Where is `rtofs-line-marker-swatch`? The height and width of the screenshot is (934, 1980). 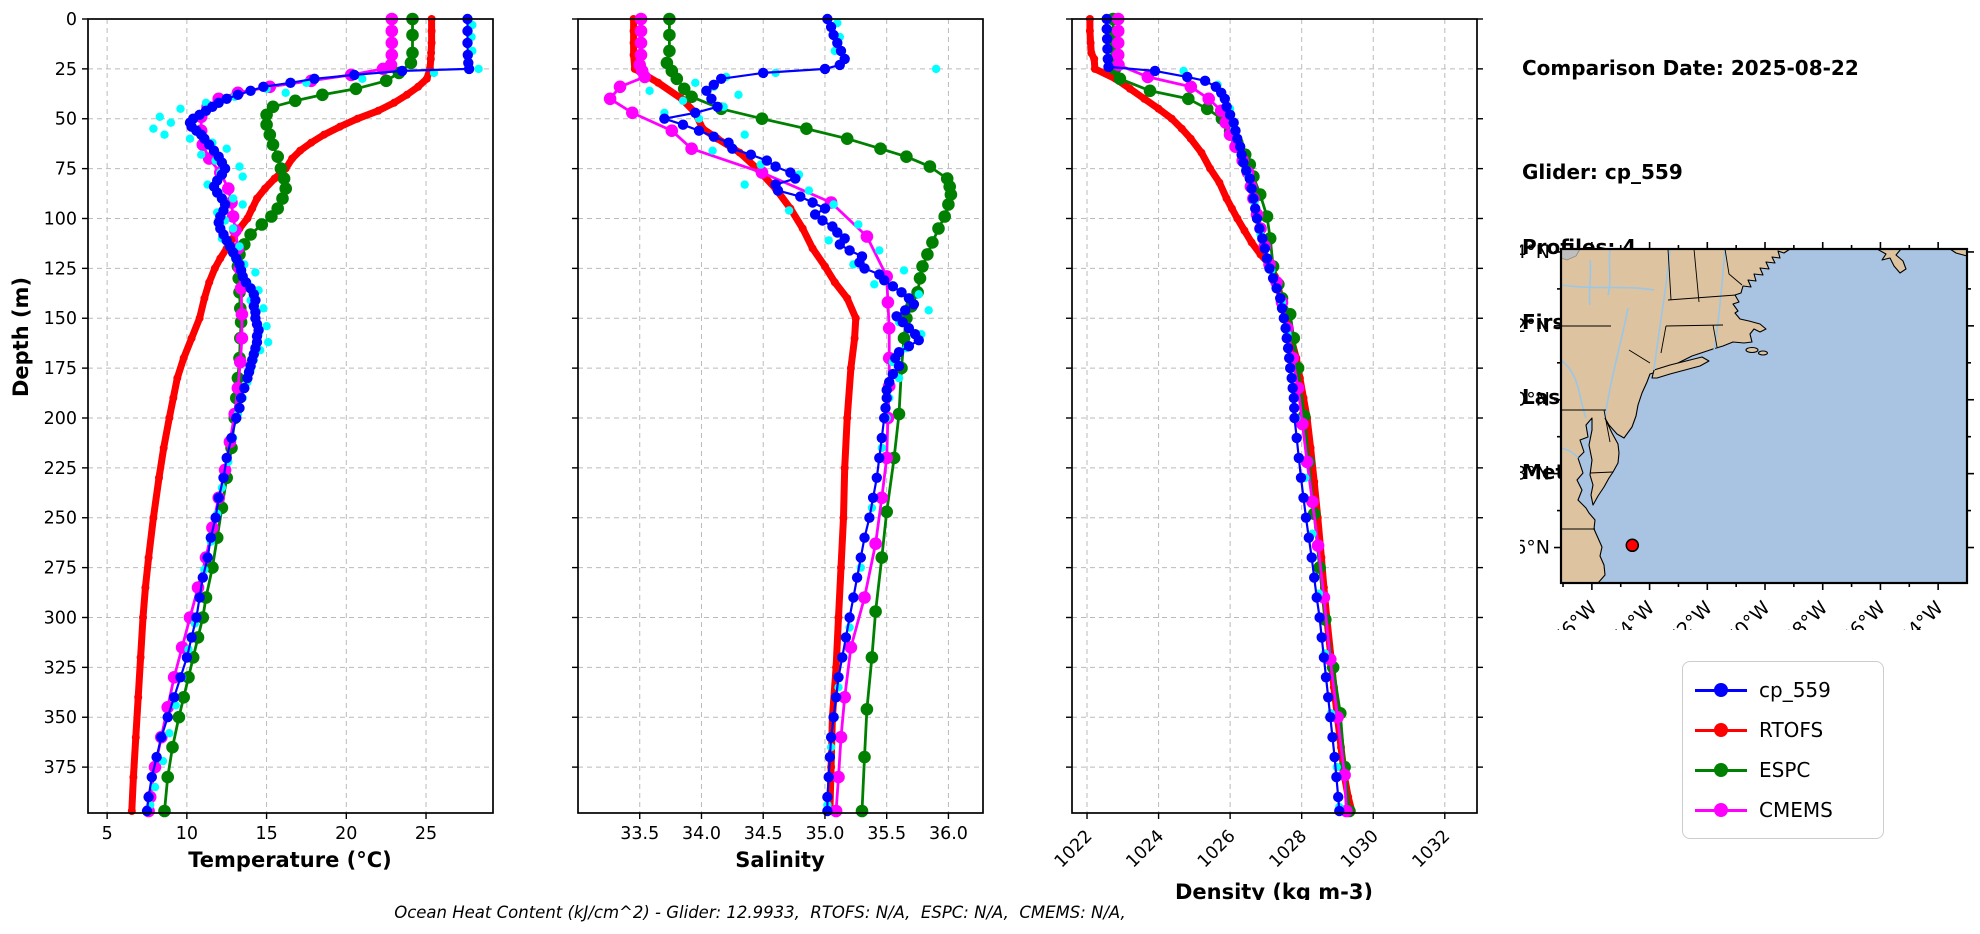 rtofs-line-marker-swatch is located at coordinates (1721, 730).